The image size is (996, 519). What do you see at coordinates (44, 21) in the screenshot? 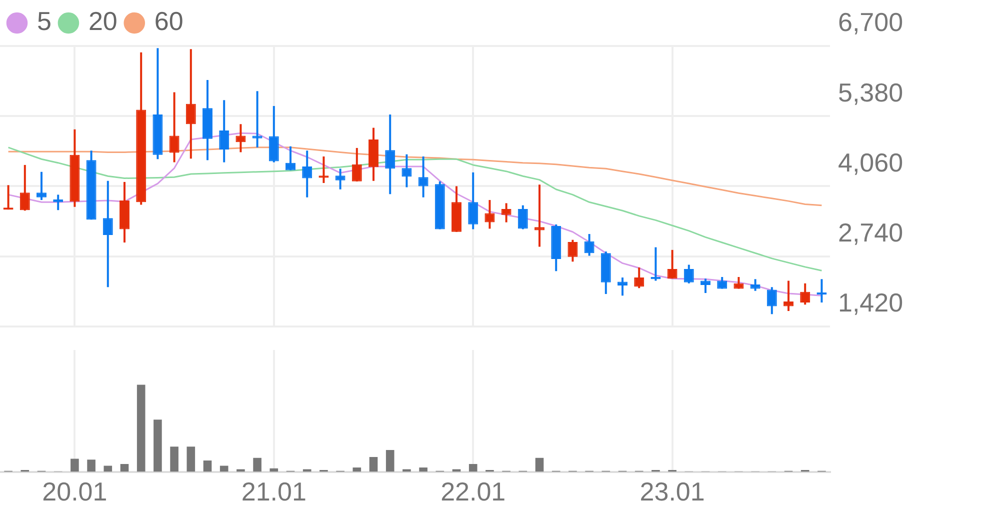
I see `legend-label: 5` at bounding box center [44, 21].